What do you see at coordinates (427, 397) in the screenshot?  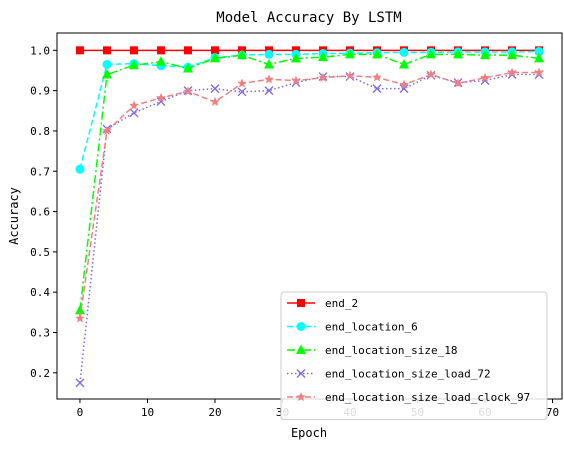 I see `legend-label: end_location_size_load_clock_97` at bounding box center [427, 397].